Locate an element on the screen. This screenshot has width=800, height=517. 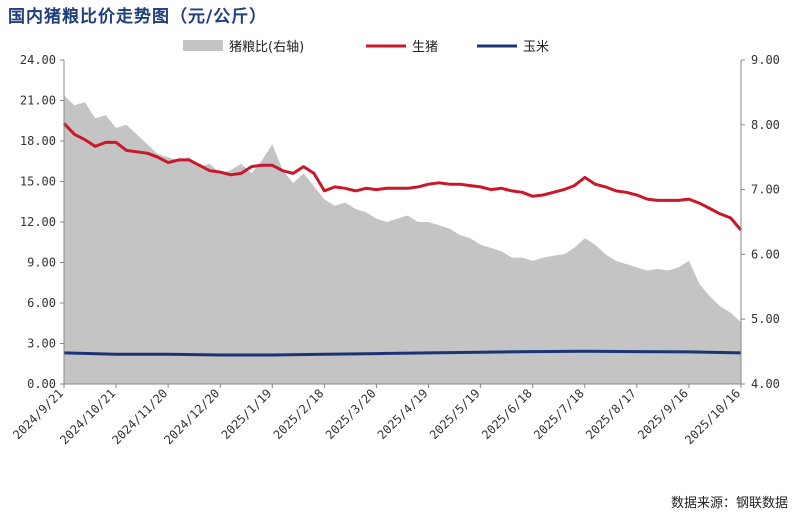
x-tick-label: 2024/12/20 is located at coordinates (191, 416).